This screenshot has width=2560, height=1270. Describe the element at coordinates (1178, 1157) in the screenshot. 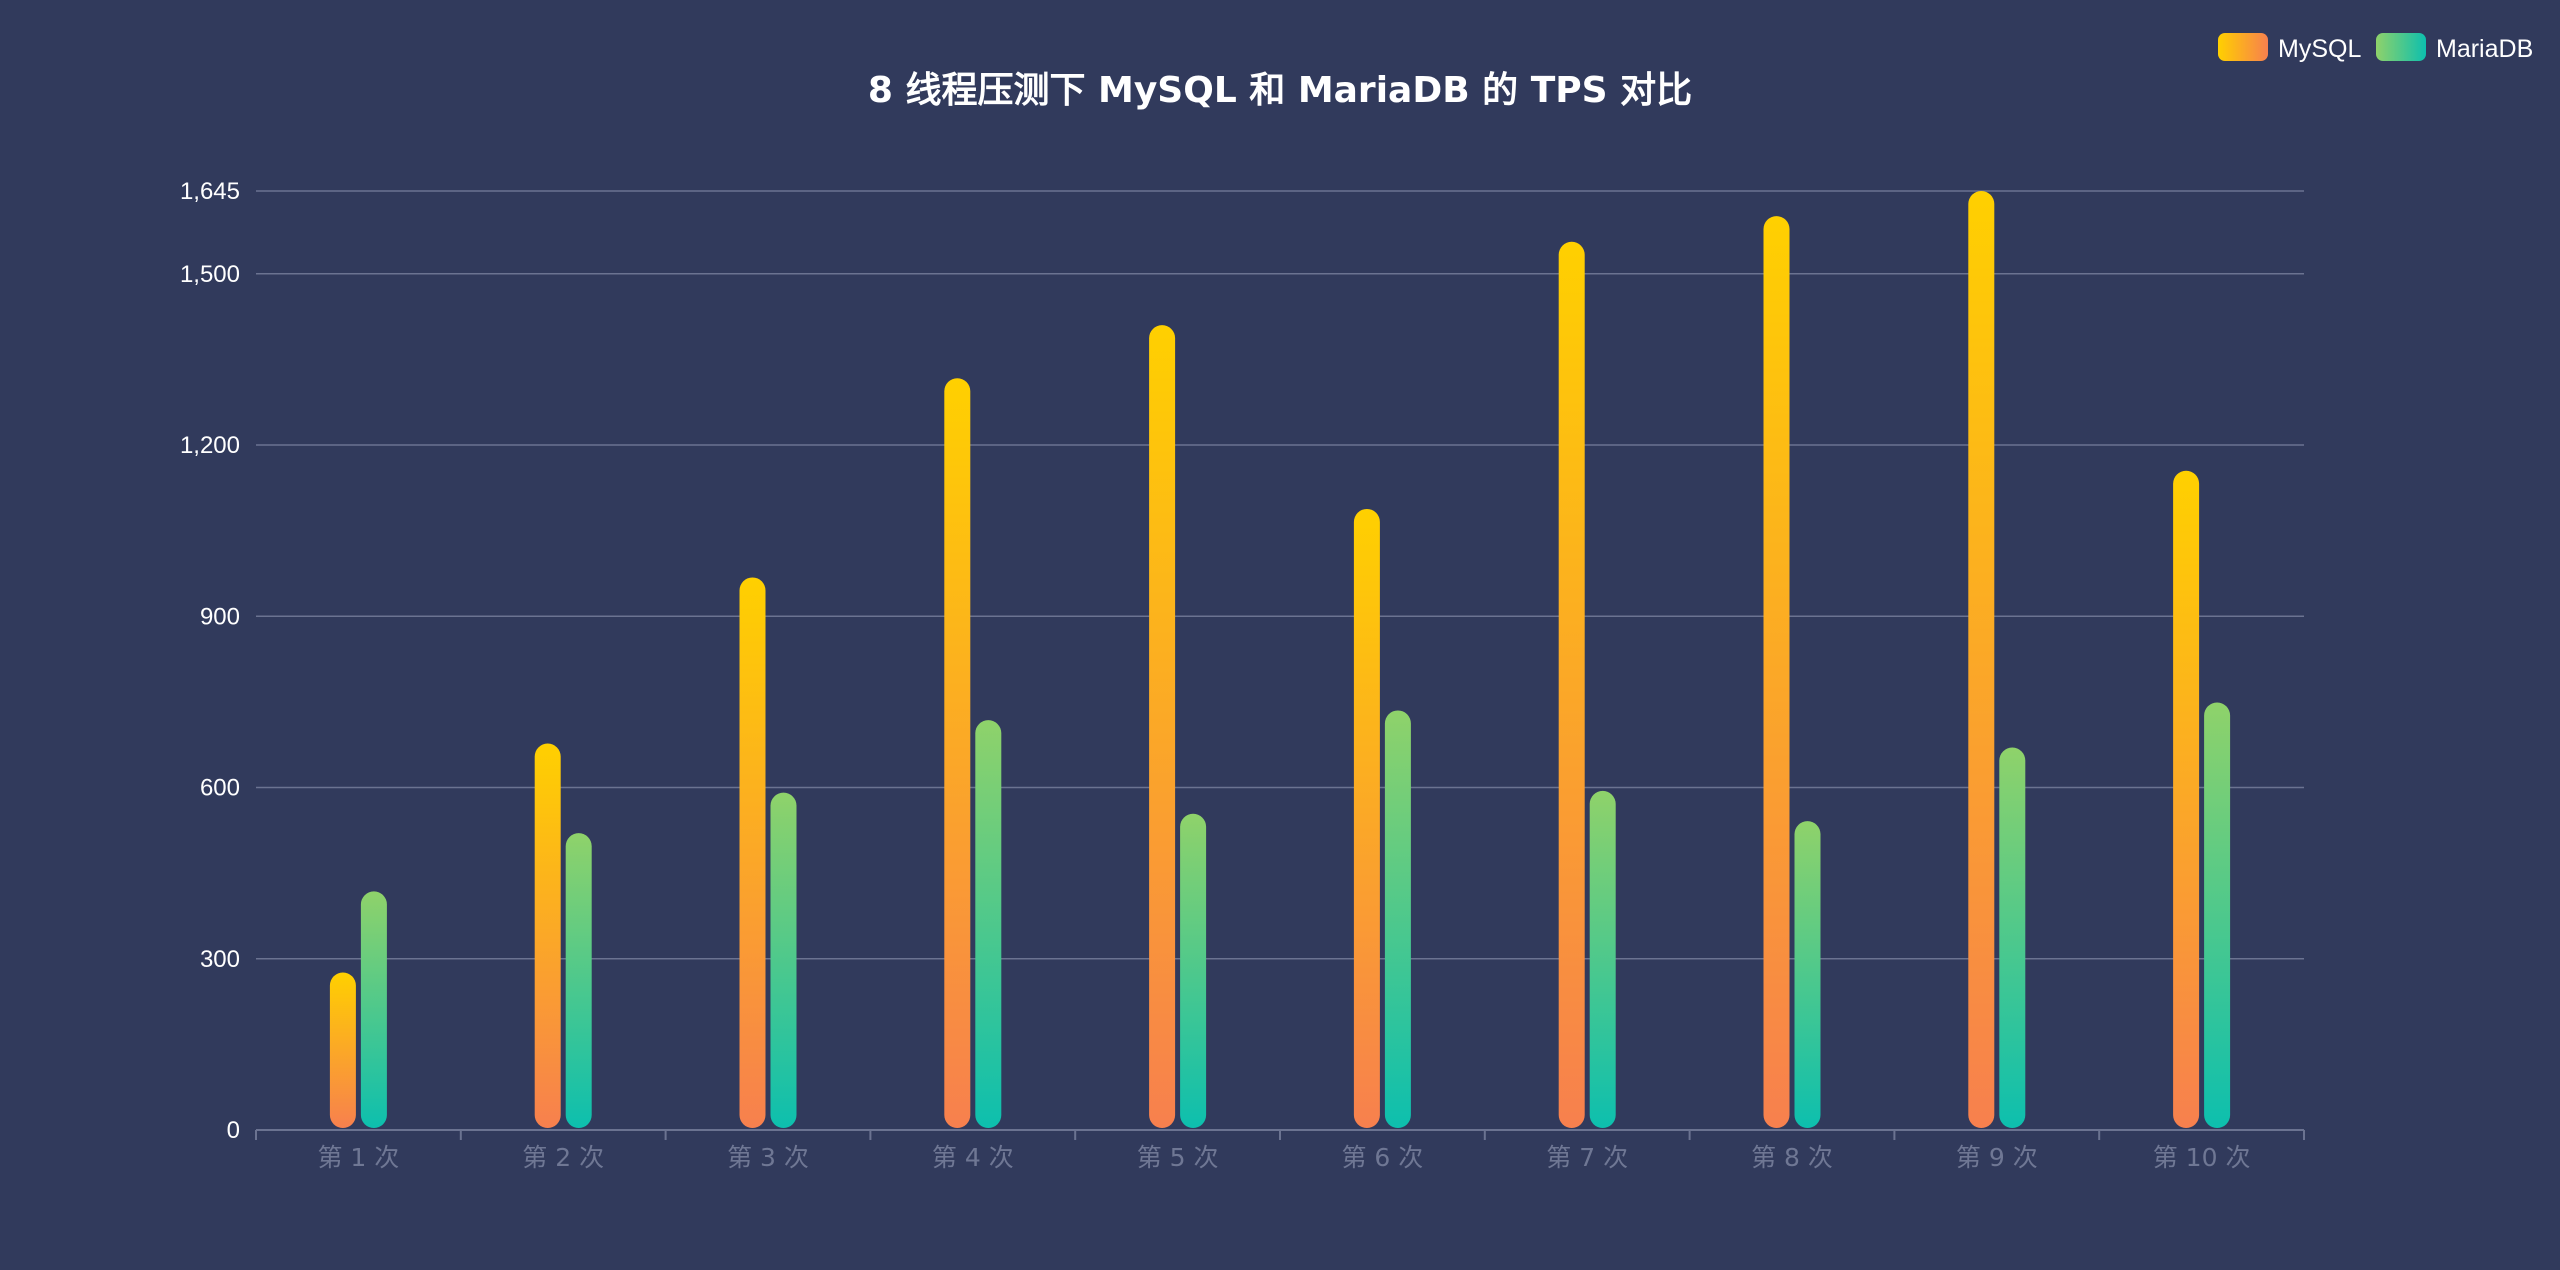

I see `x-tick-label: 第 5 次` at that location.